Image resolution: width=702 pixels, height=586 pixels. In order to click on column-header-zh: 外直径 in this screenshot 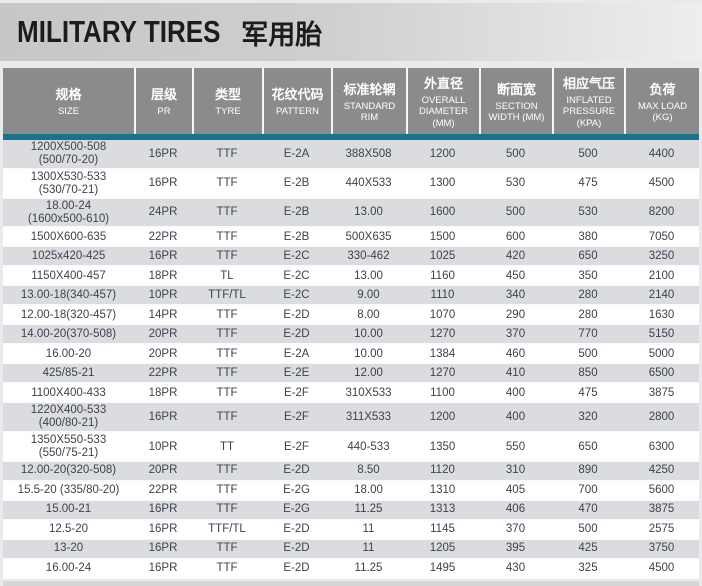, I will do `click(443, 83)`.